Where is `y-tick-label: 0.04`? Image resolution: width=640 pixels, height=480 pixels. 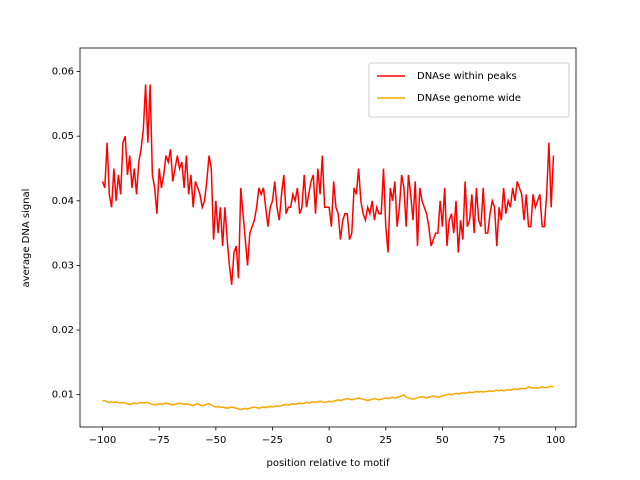
y-tick-label: 0.04 is located at coordinates (63, 201).